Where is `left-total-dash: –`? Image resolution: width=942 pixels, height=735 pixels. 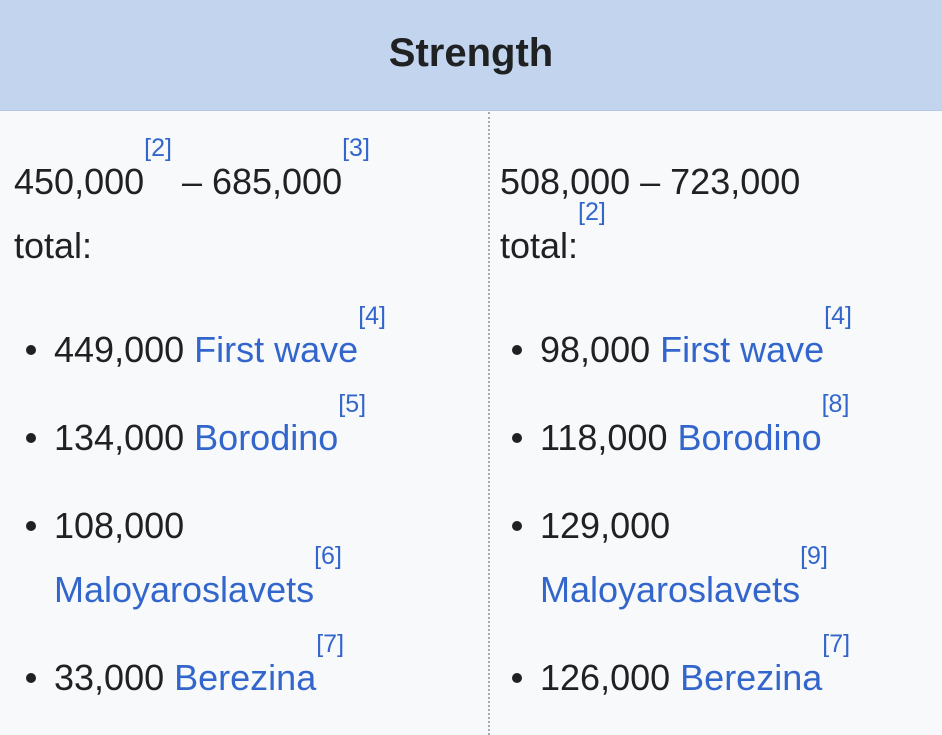
left-total-dash: – is located at coordinates (191, 181).